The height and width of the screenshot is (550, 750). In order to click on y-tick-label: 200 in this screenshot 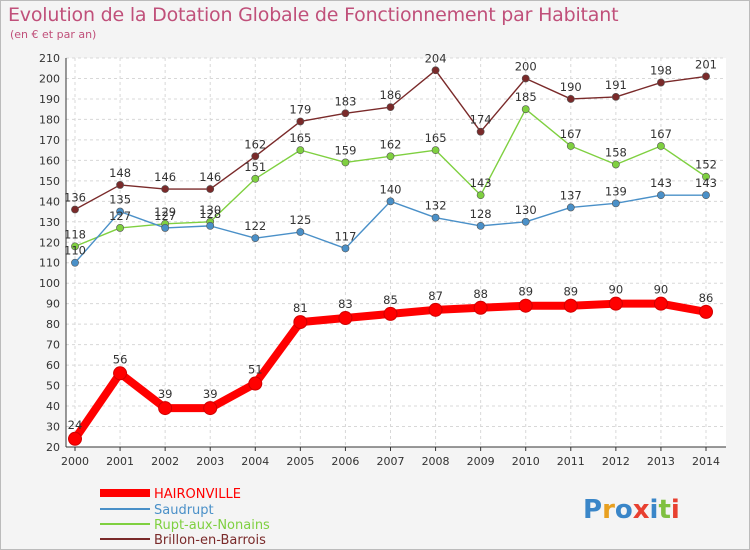, I will do `click(49, 78)`.